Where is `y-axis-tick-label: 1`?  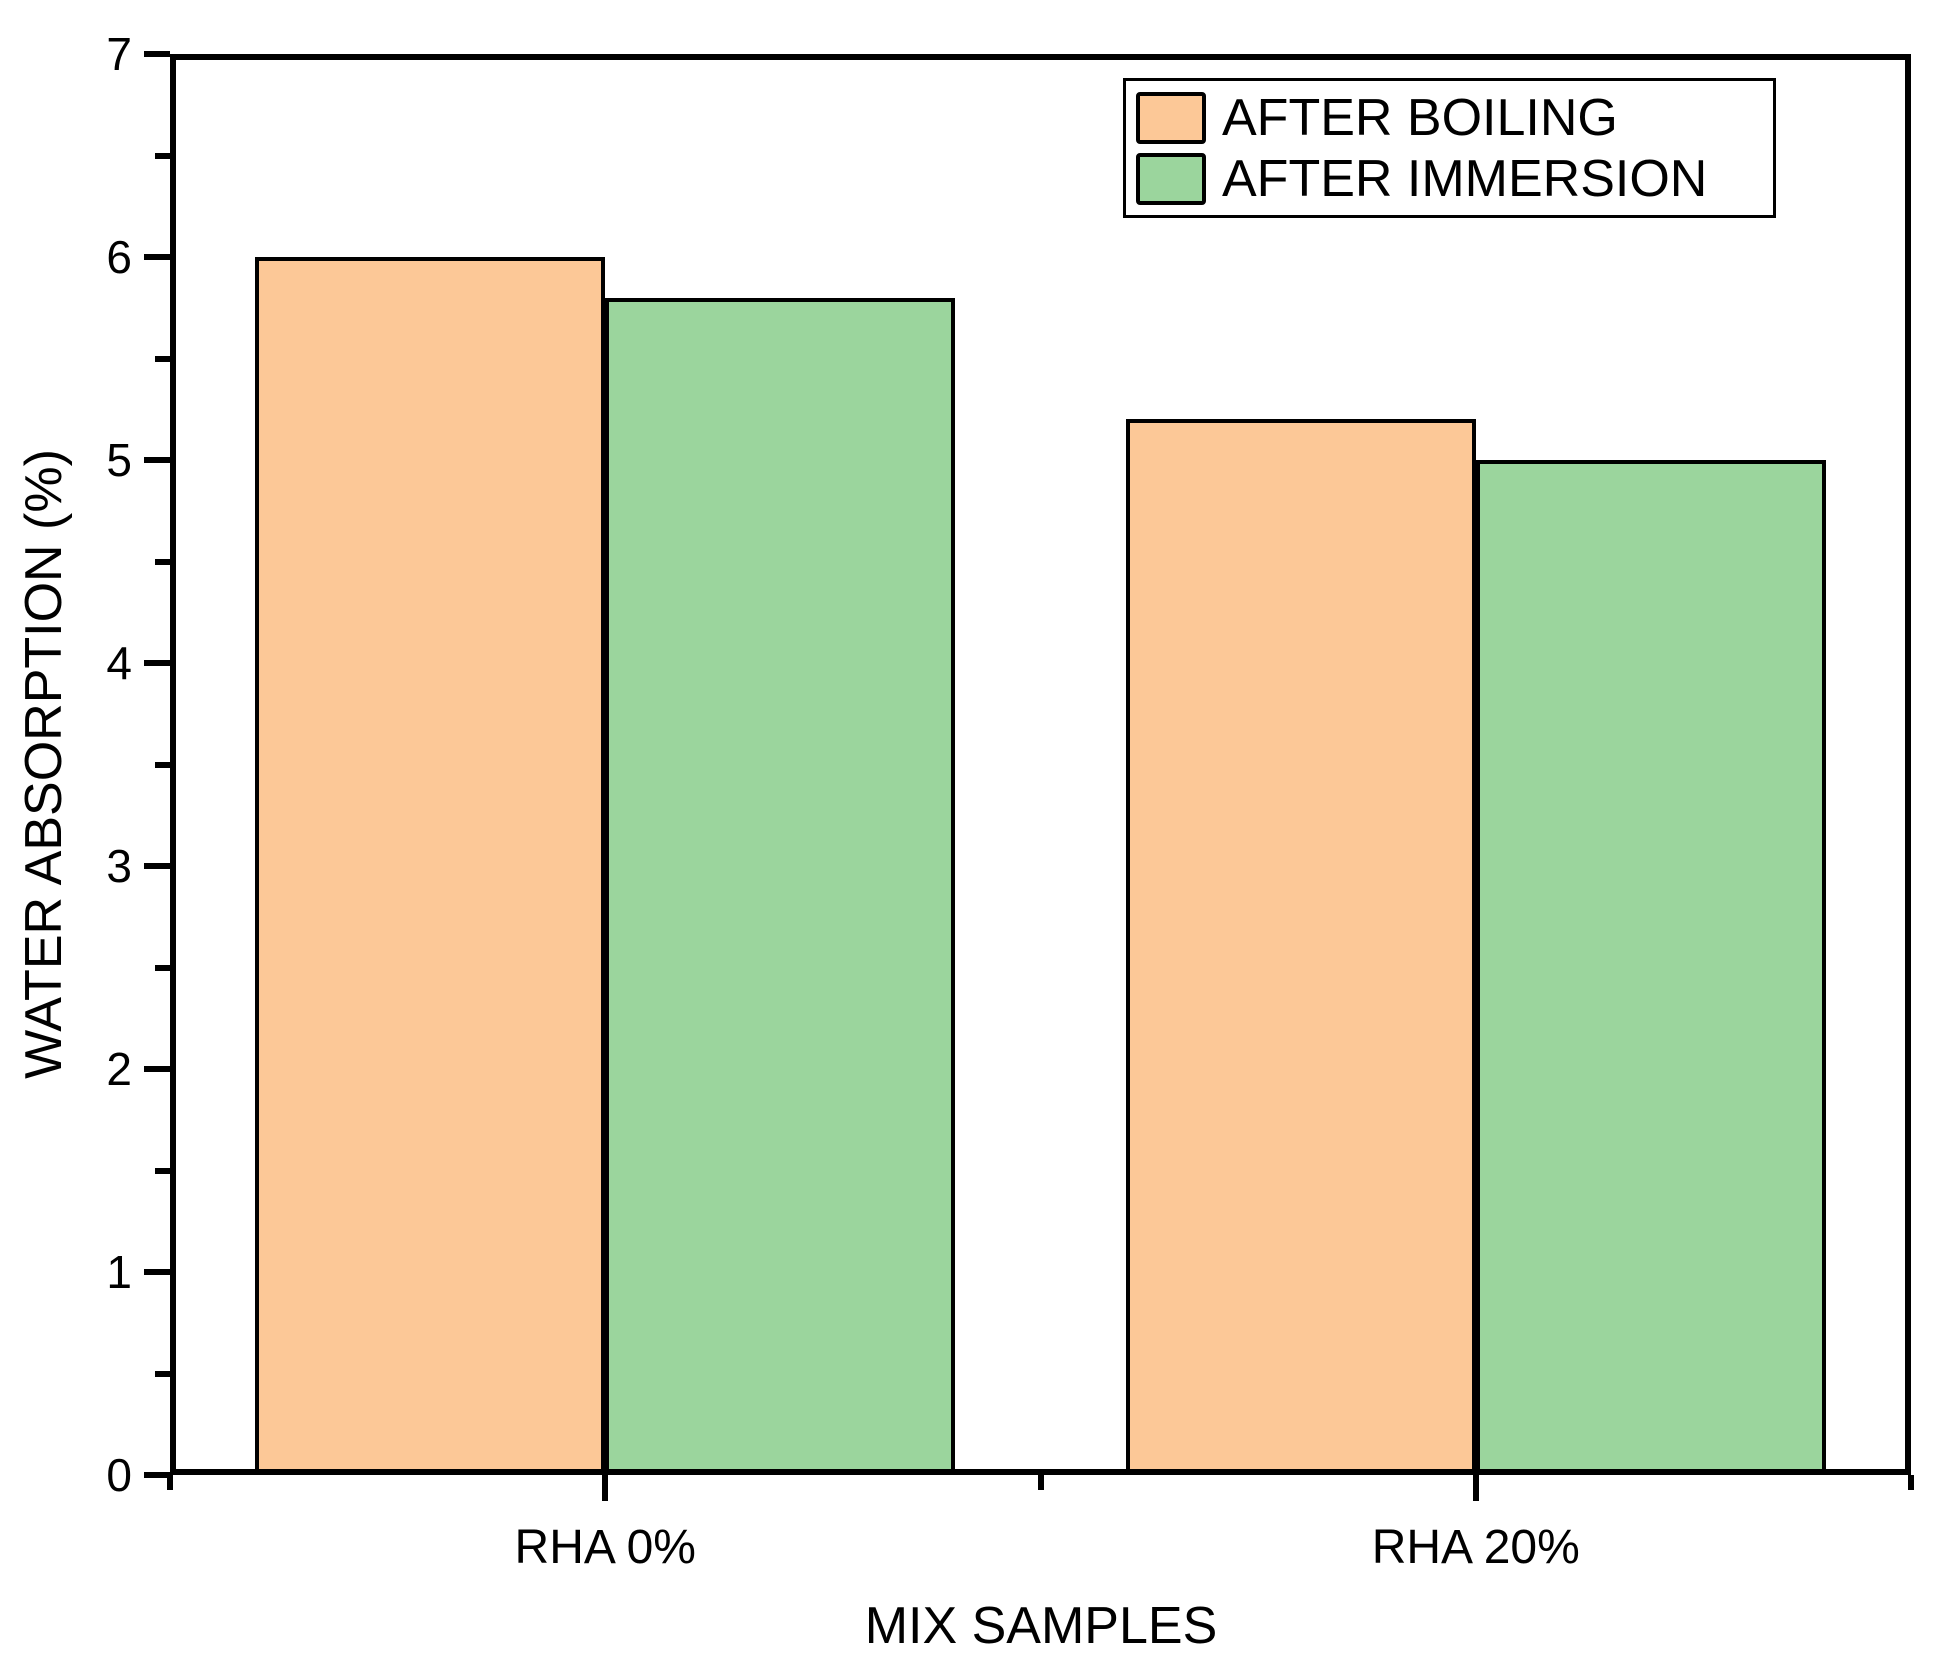 y-axis-tick-label: 1 is located at coordinates (119, 1272).